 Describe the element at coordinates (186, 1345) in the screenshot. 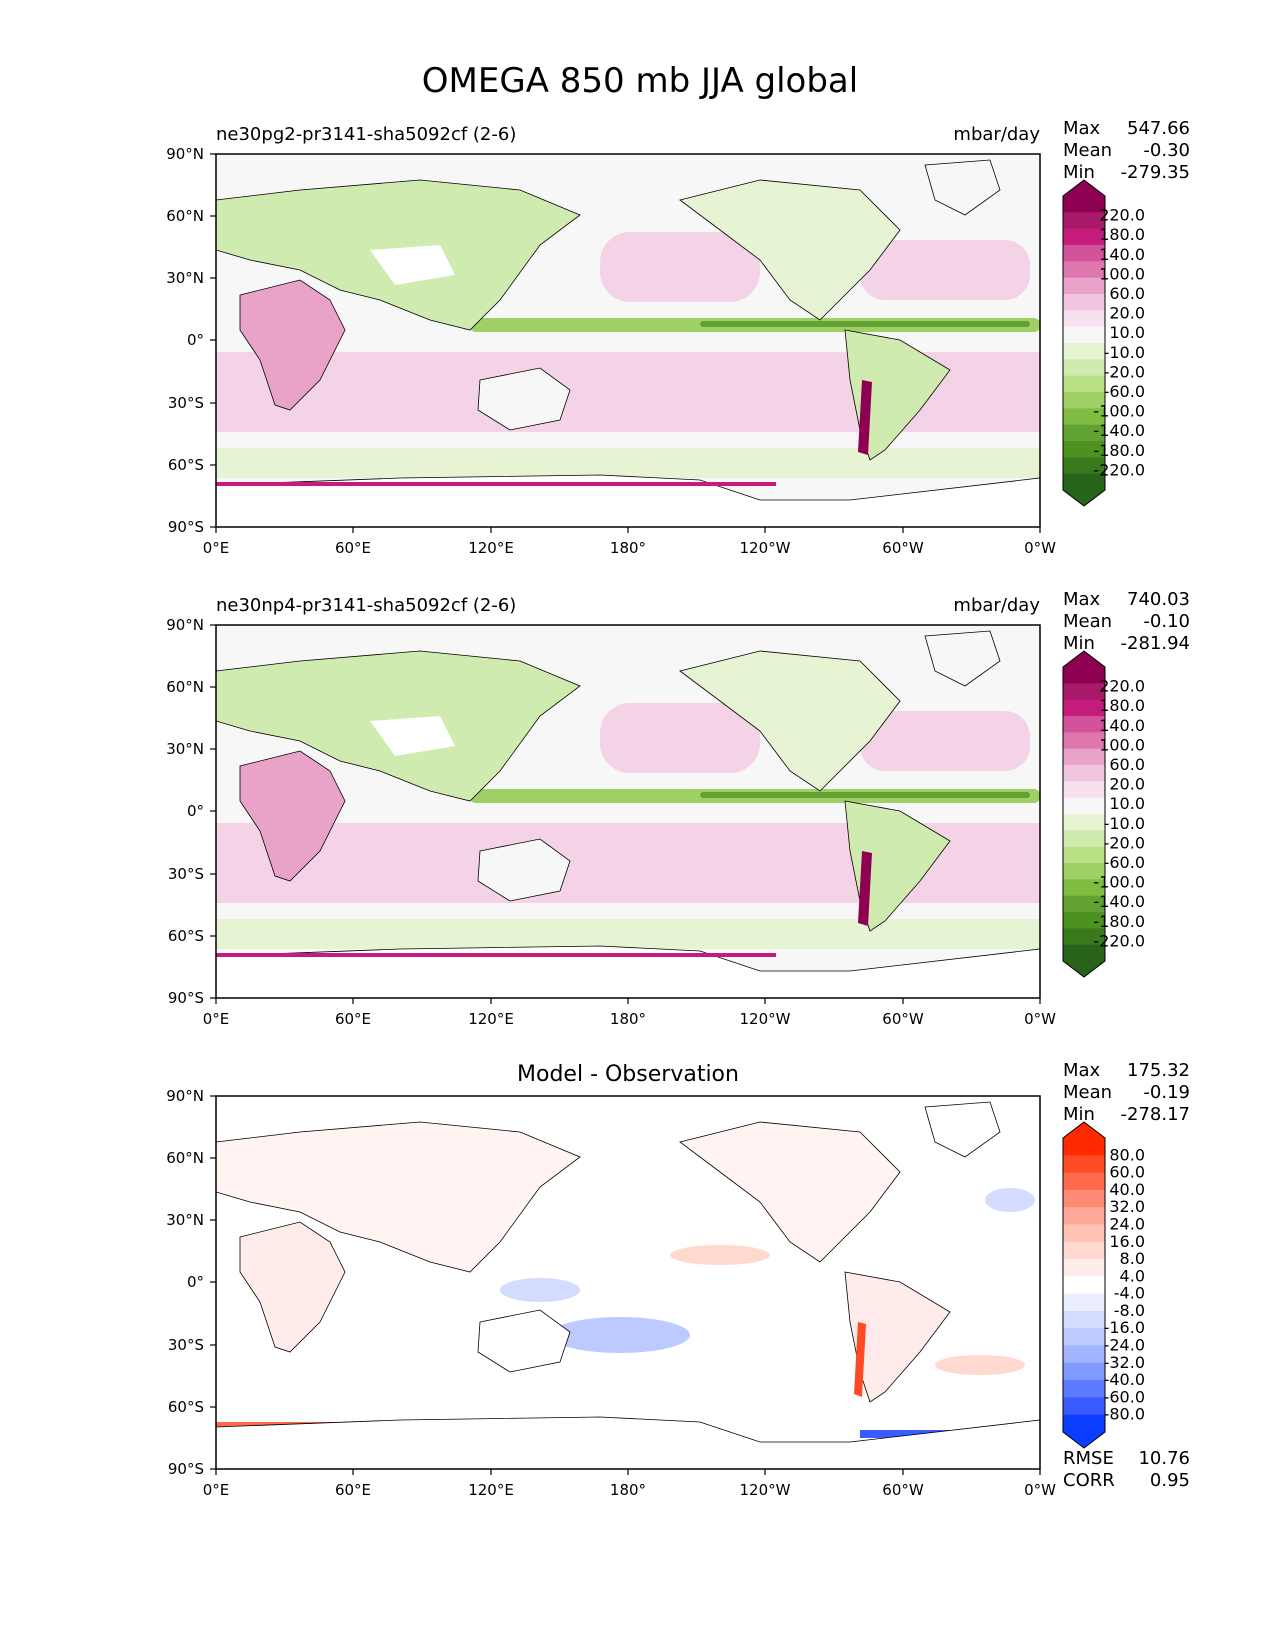

I see `y-tick-label: 30°S` at that location.